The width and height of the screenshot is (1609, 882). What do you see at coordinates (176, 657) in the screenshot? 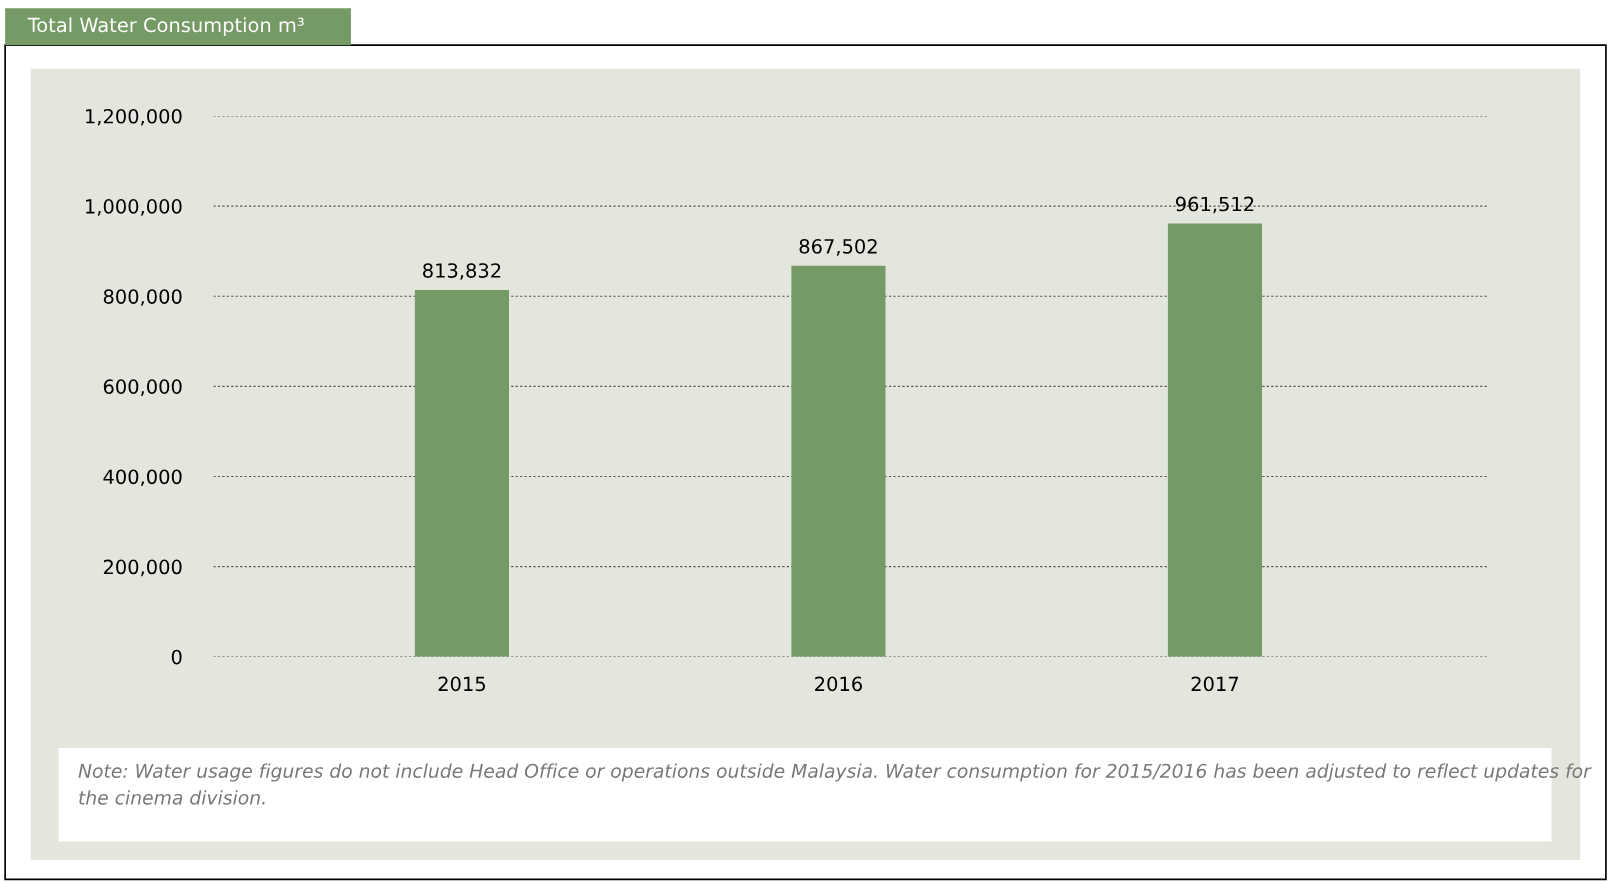
I see `y-tick-label: 0` at bounding box center [176, 657].